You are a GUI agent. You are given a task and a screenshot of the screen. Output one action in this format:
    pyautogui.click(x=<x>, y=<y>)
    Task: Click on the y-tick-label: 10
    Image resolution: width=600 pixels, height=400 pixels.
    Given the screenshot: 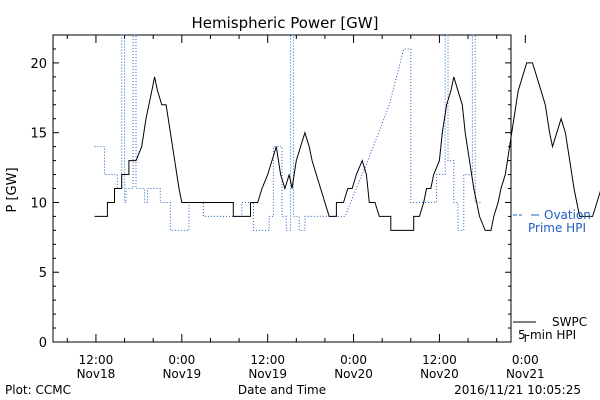 What is the action you would take?
    pyautogui.click(x=38, y=203)
    